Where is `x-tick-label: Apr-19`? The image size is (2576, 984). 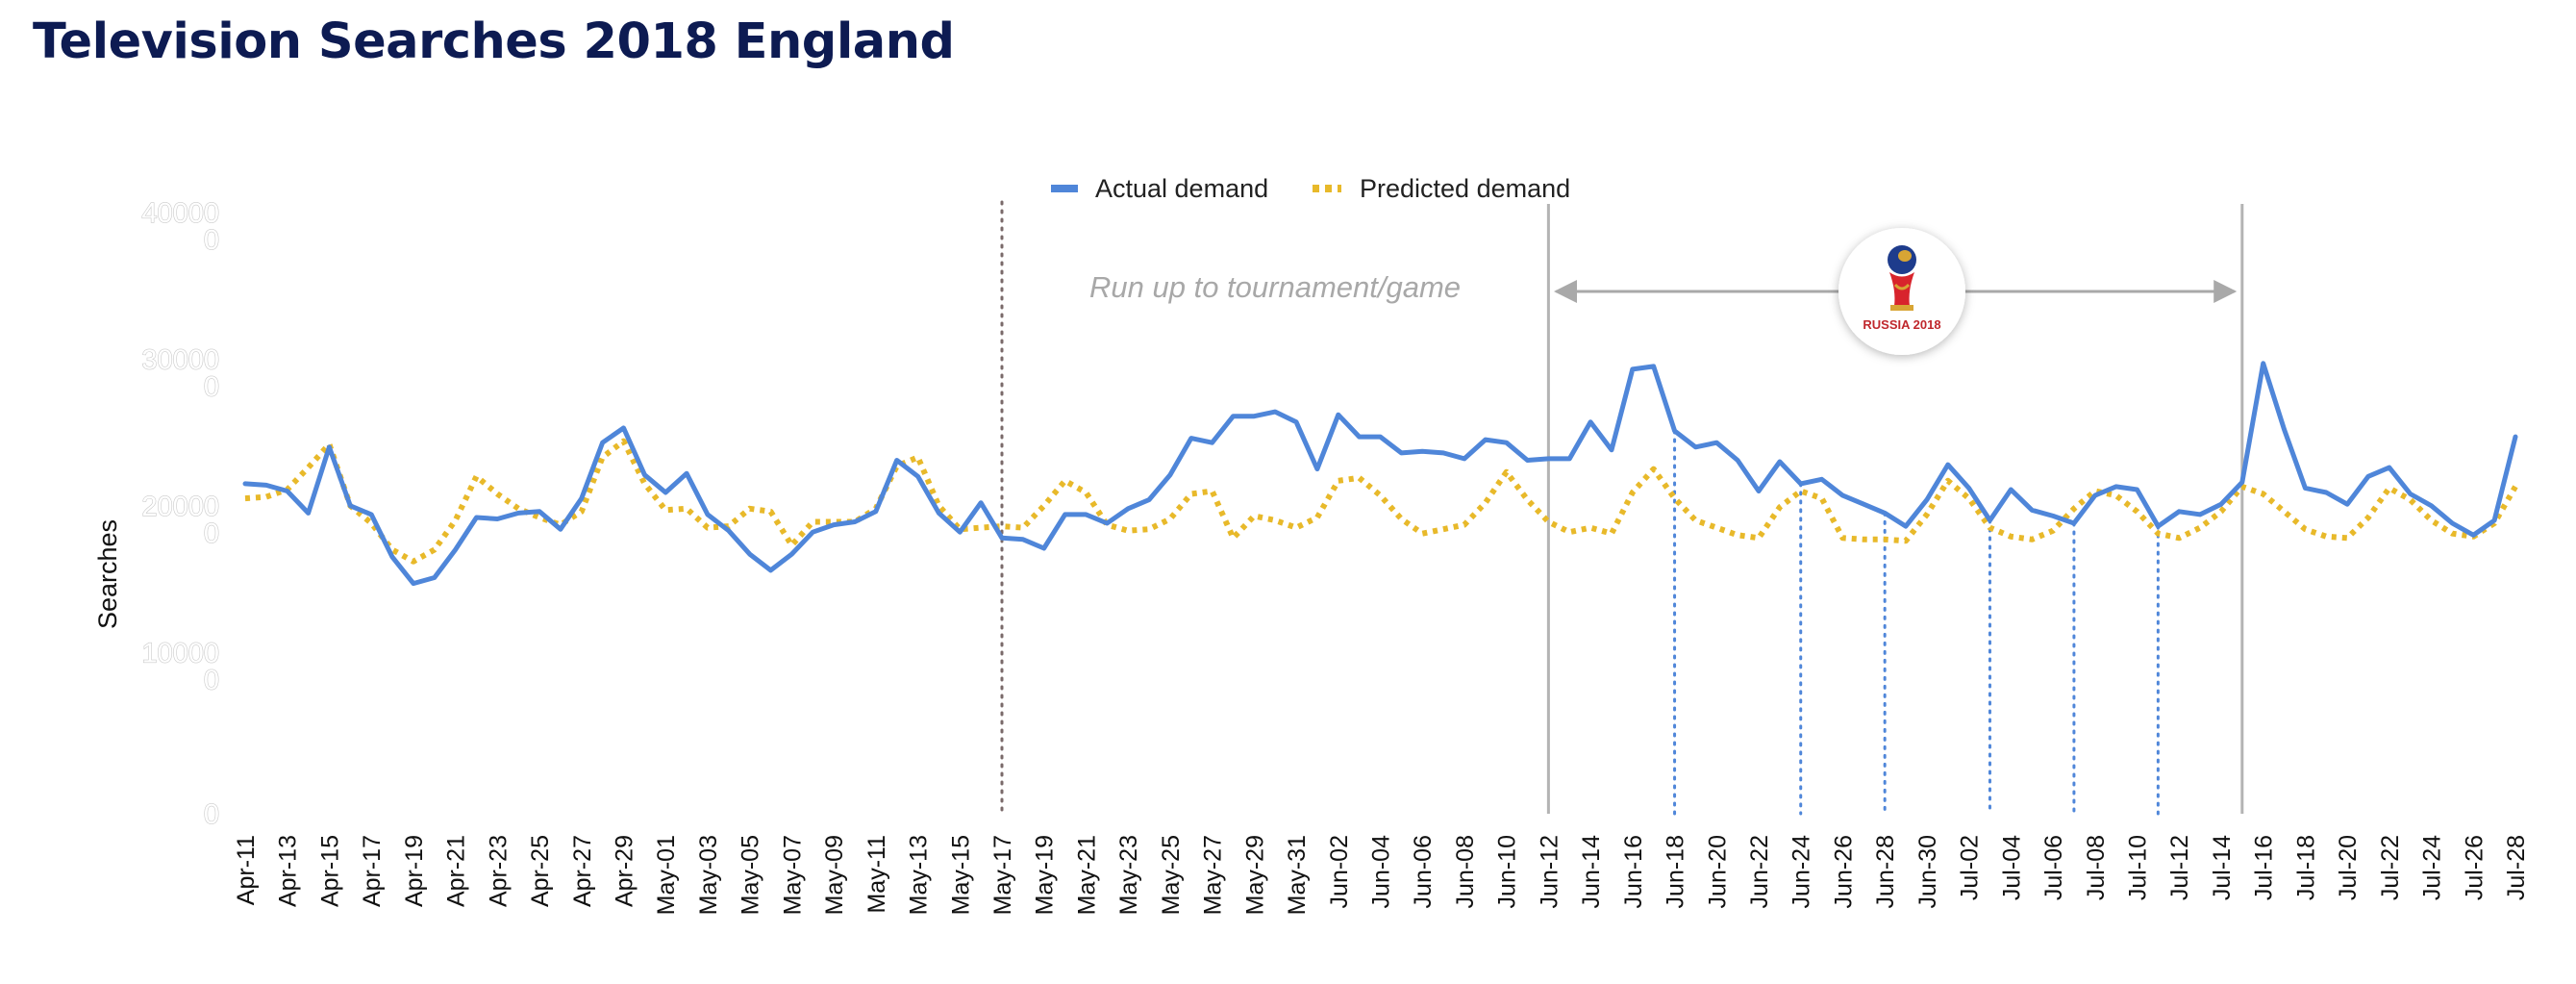
x-tick-label: Apr-19 is located at coordinates (414, 871).